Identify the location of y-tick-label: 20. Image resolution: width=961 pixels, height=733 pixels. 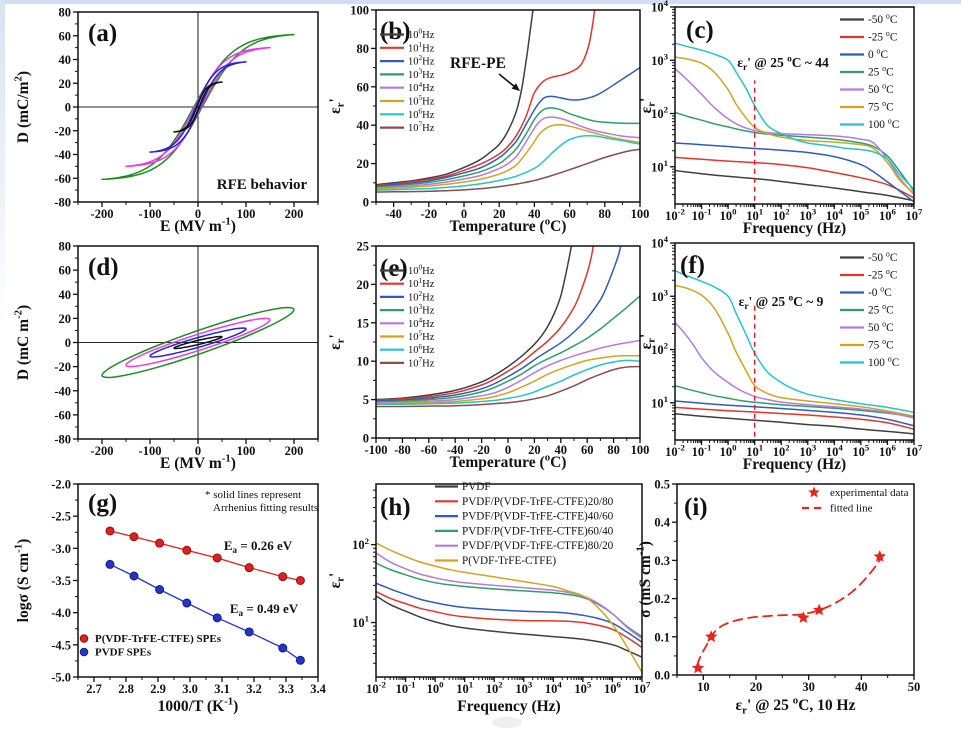
(363, 164).